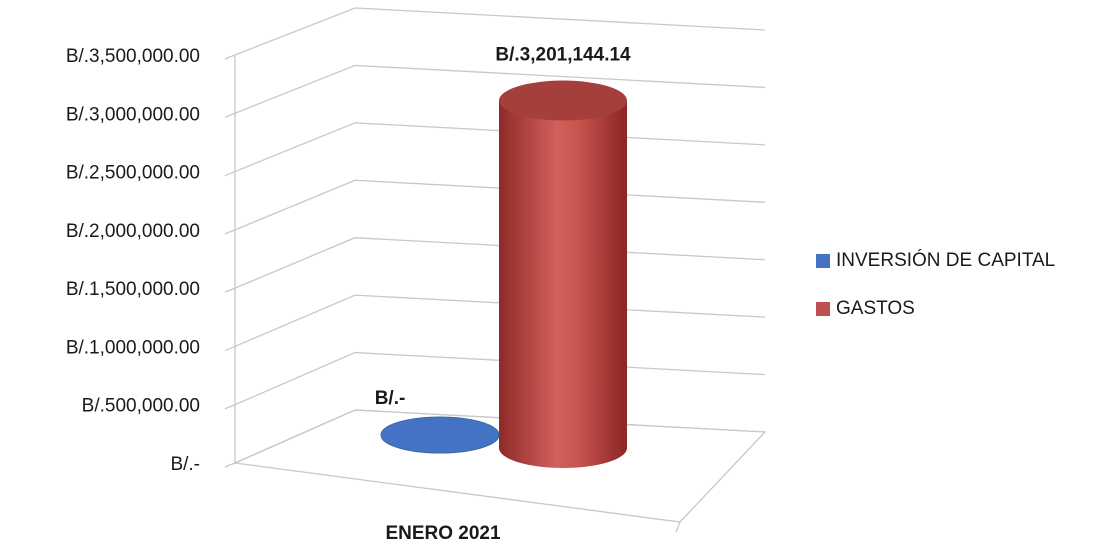 The width and height of the screenshot is (1094, 551). Describe the element at coordinates (133, 289) in the screenshot. I see `y-tick-label: B/.1,500,000.00` at that location.